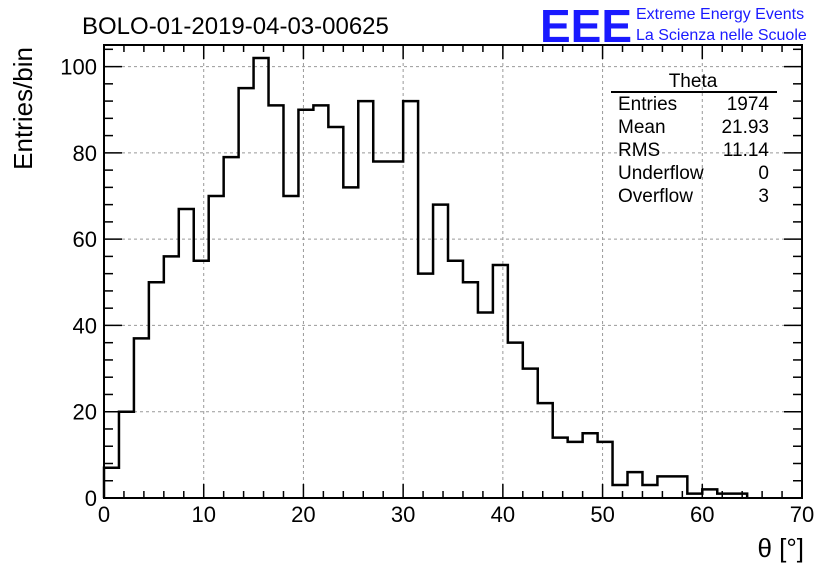 The width and height of the screenshot is (836, 572). I want to click on x-tick-label-3: 30, so click(403, 514).